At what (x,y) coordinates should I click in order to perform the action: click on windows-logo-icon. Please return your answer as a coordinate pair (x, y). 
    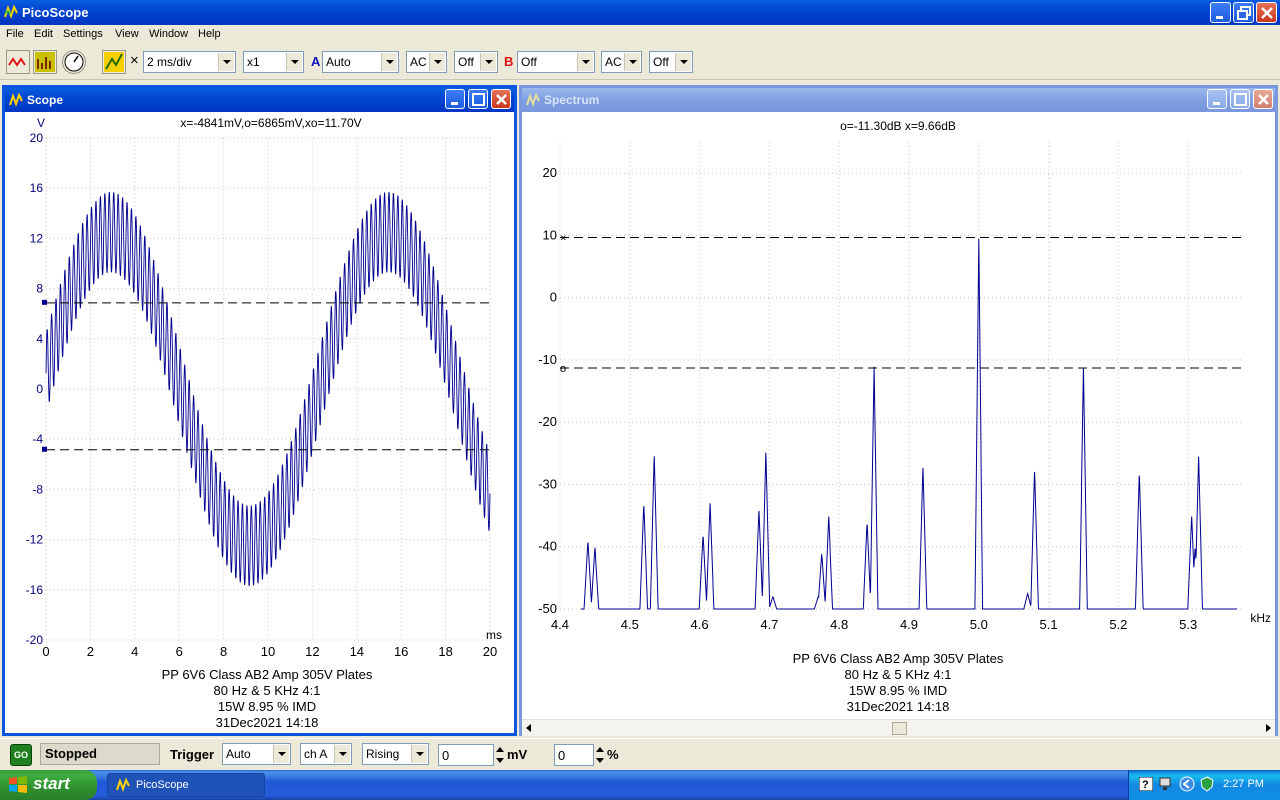
    Looking at the image, I should click on (18, 784).